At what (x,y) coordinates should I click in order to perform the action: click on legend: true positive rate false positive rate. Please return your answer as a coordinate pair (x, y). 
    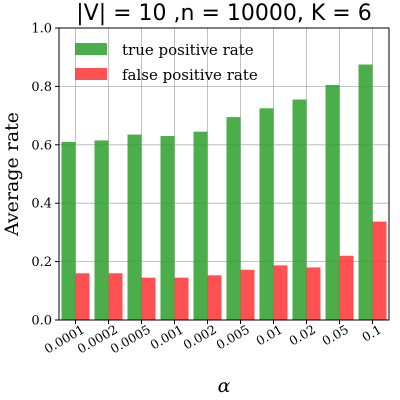
    Looking at the image, I should click on (166, 62).